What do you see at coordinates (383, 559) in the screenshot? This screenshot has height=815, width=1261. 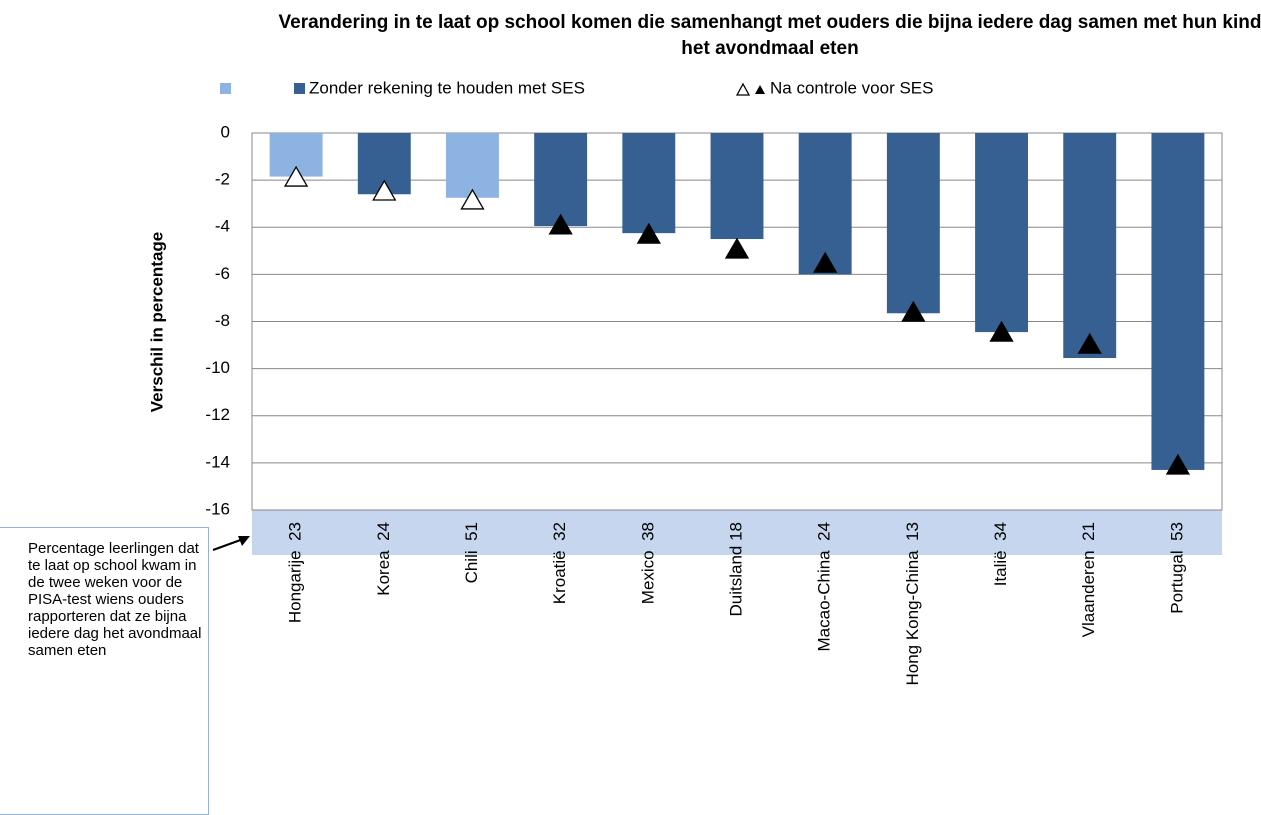 I see `x-tick-label: Korea 24` at bounding box center [383, 559].